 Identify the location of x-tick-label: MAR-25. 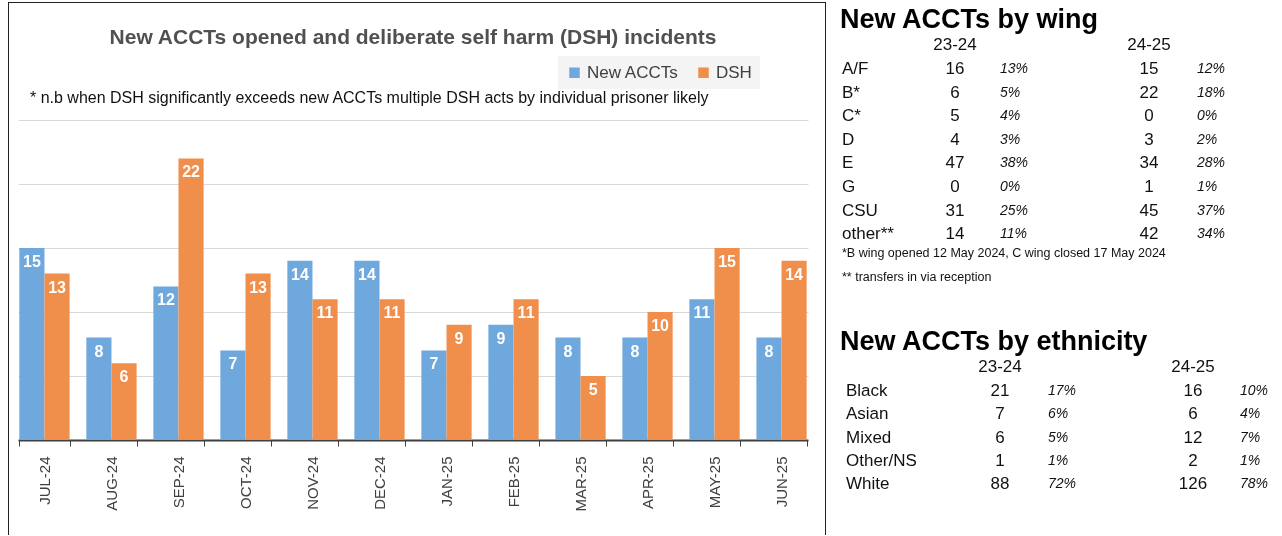
(581, 484).